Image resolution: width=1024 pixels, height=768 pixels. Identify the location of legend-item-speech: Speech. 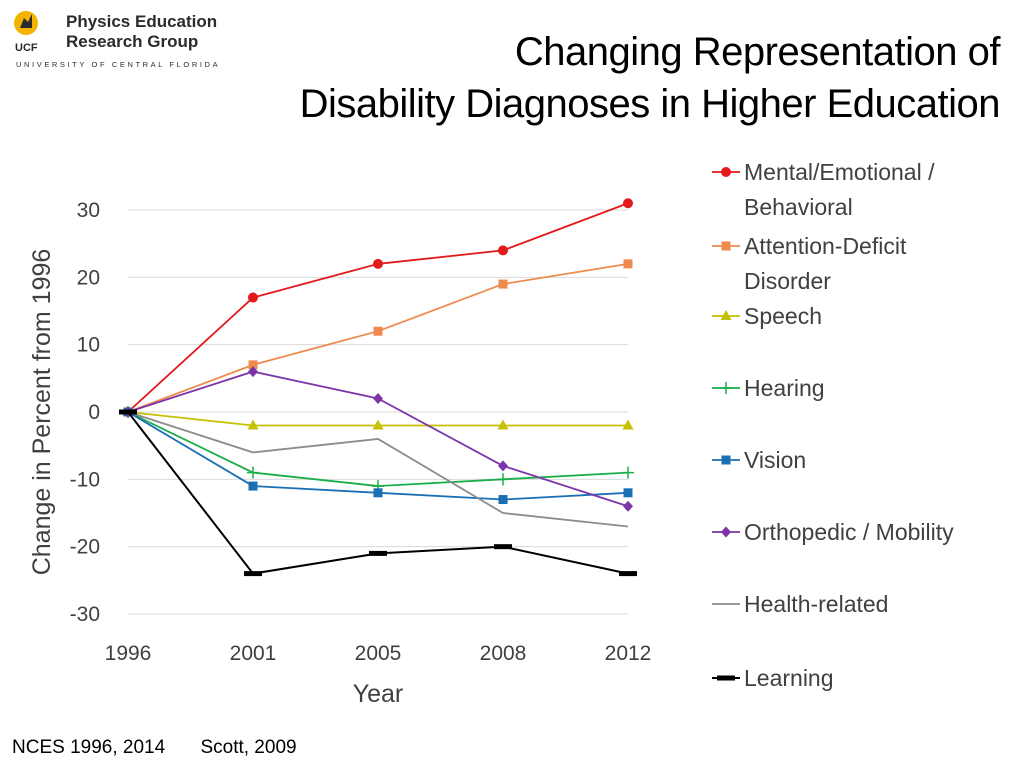
(767, 316).